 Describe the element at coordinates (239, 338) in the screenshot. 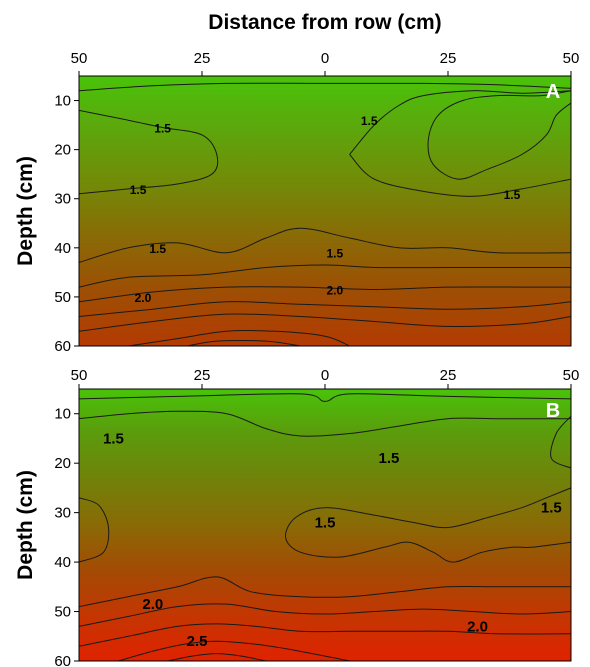

I see `contour-line-c11` at that location.